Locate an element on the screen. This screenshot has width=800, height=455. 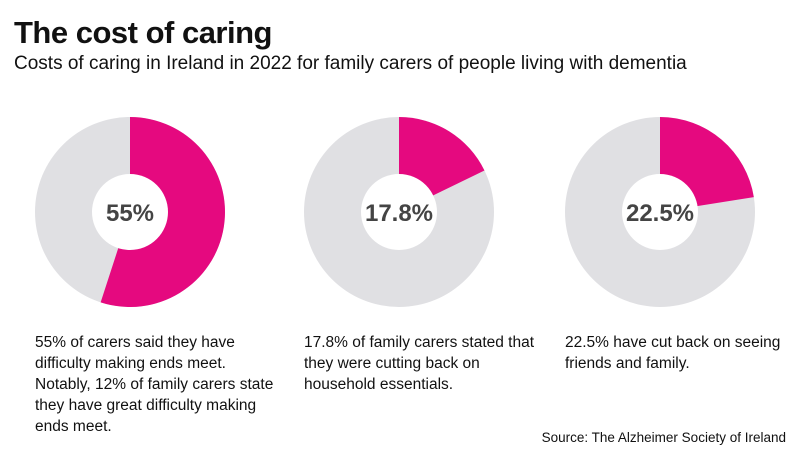
donut-chart-household-essentials: 17.8% is located at coordinates (399, 212).